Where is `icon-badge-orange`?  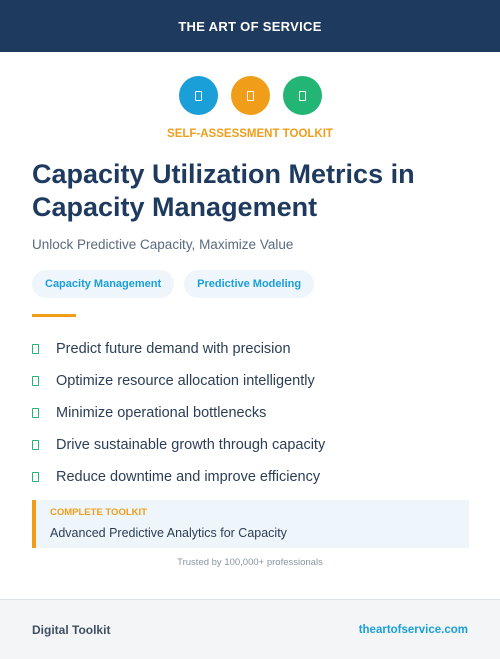 icon-badge-orange is located at coordinates (250, 95).